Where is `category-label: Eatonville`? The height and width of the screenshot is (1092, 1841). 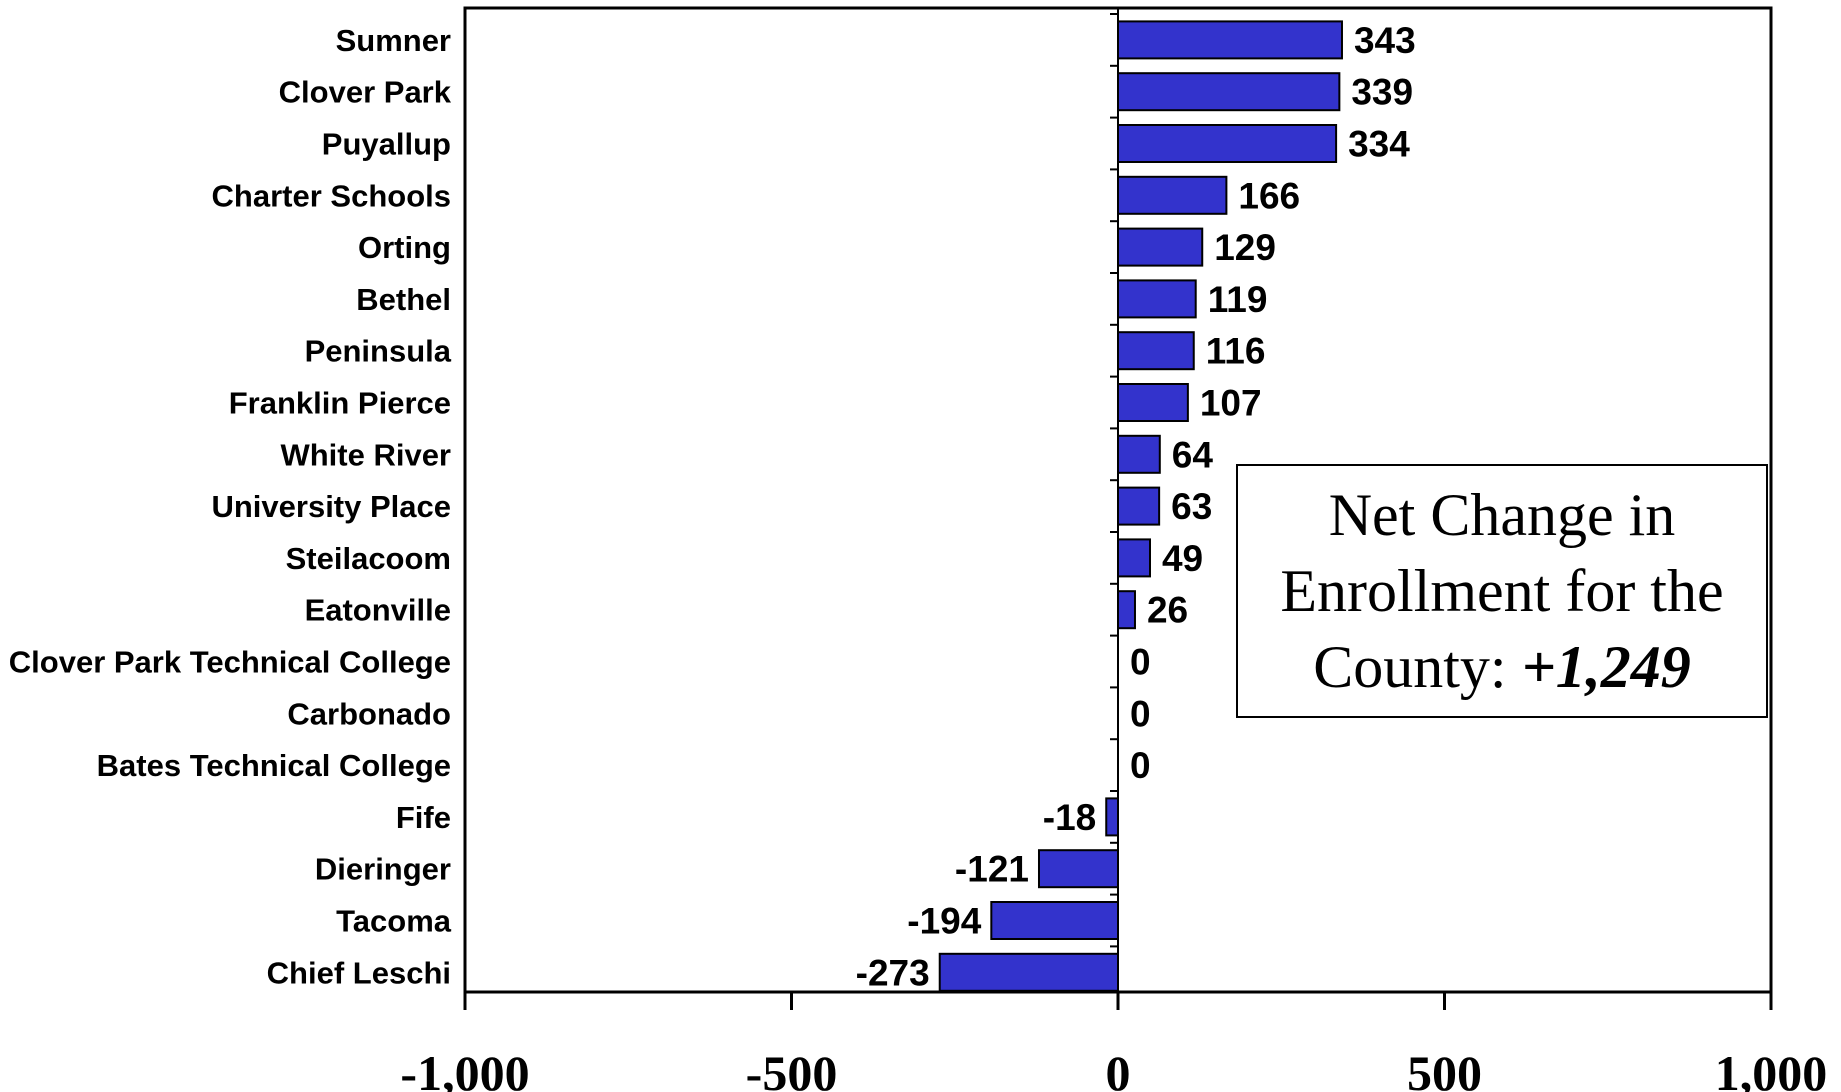 category-label: Eatonville is located at coordinates (378, 610).